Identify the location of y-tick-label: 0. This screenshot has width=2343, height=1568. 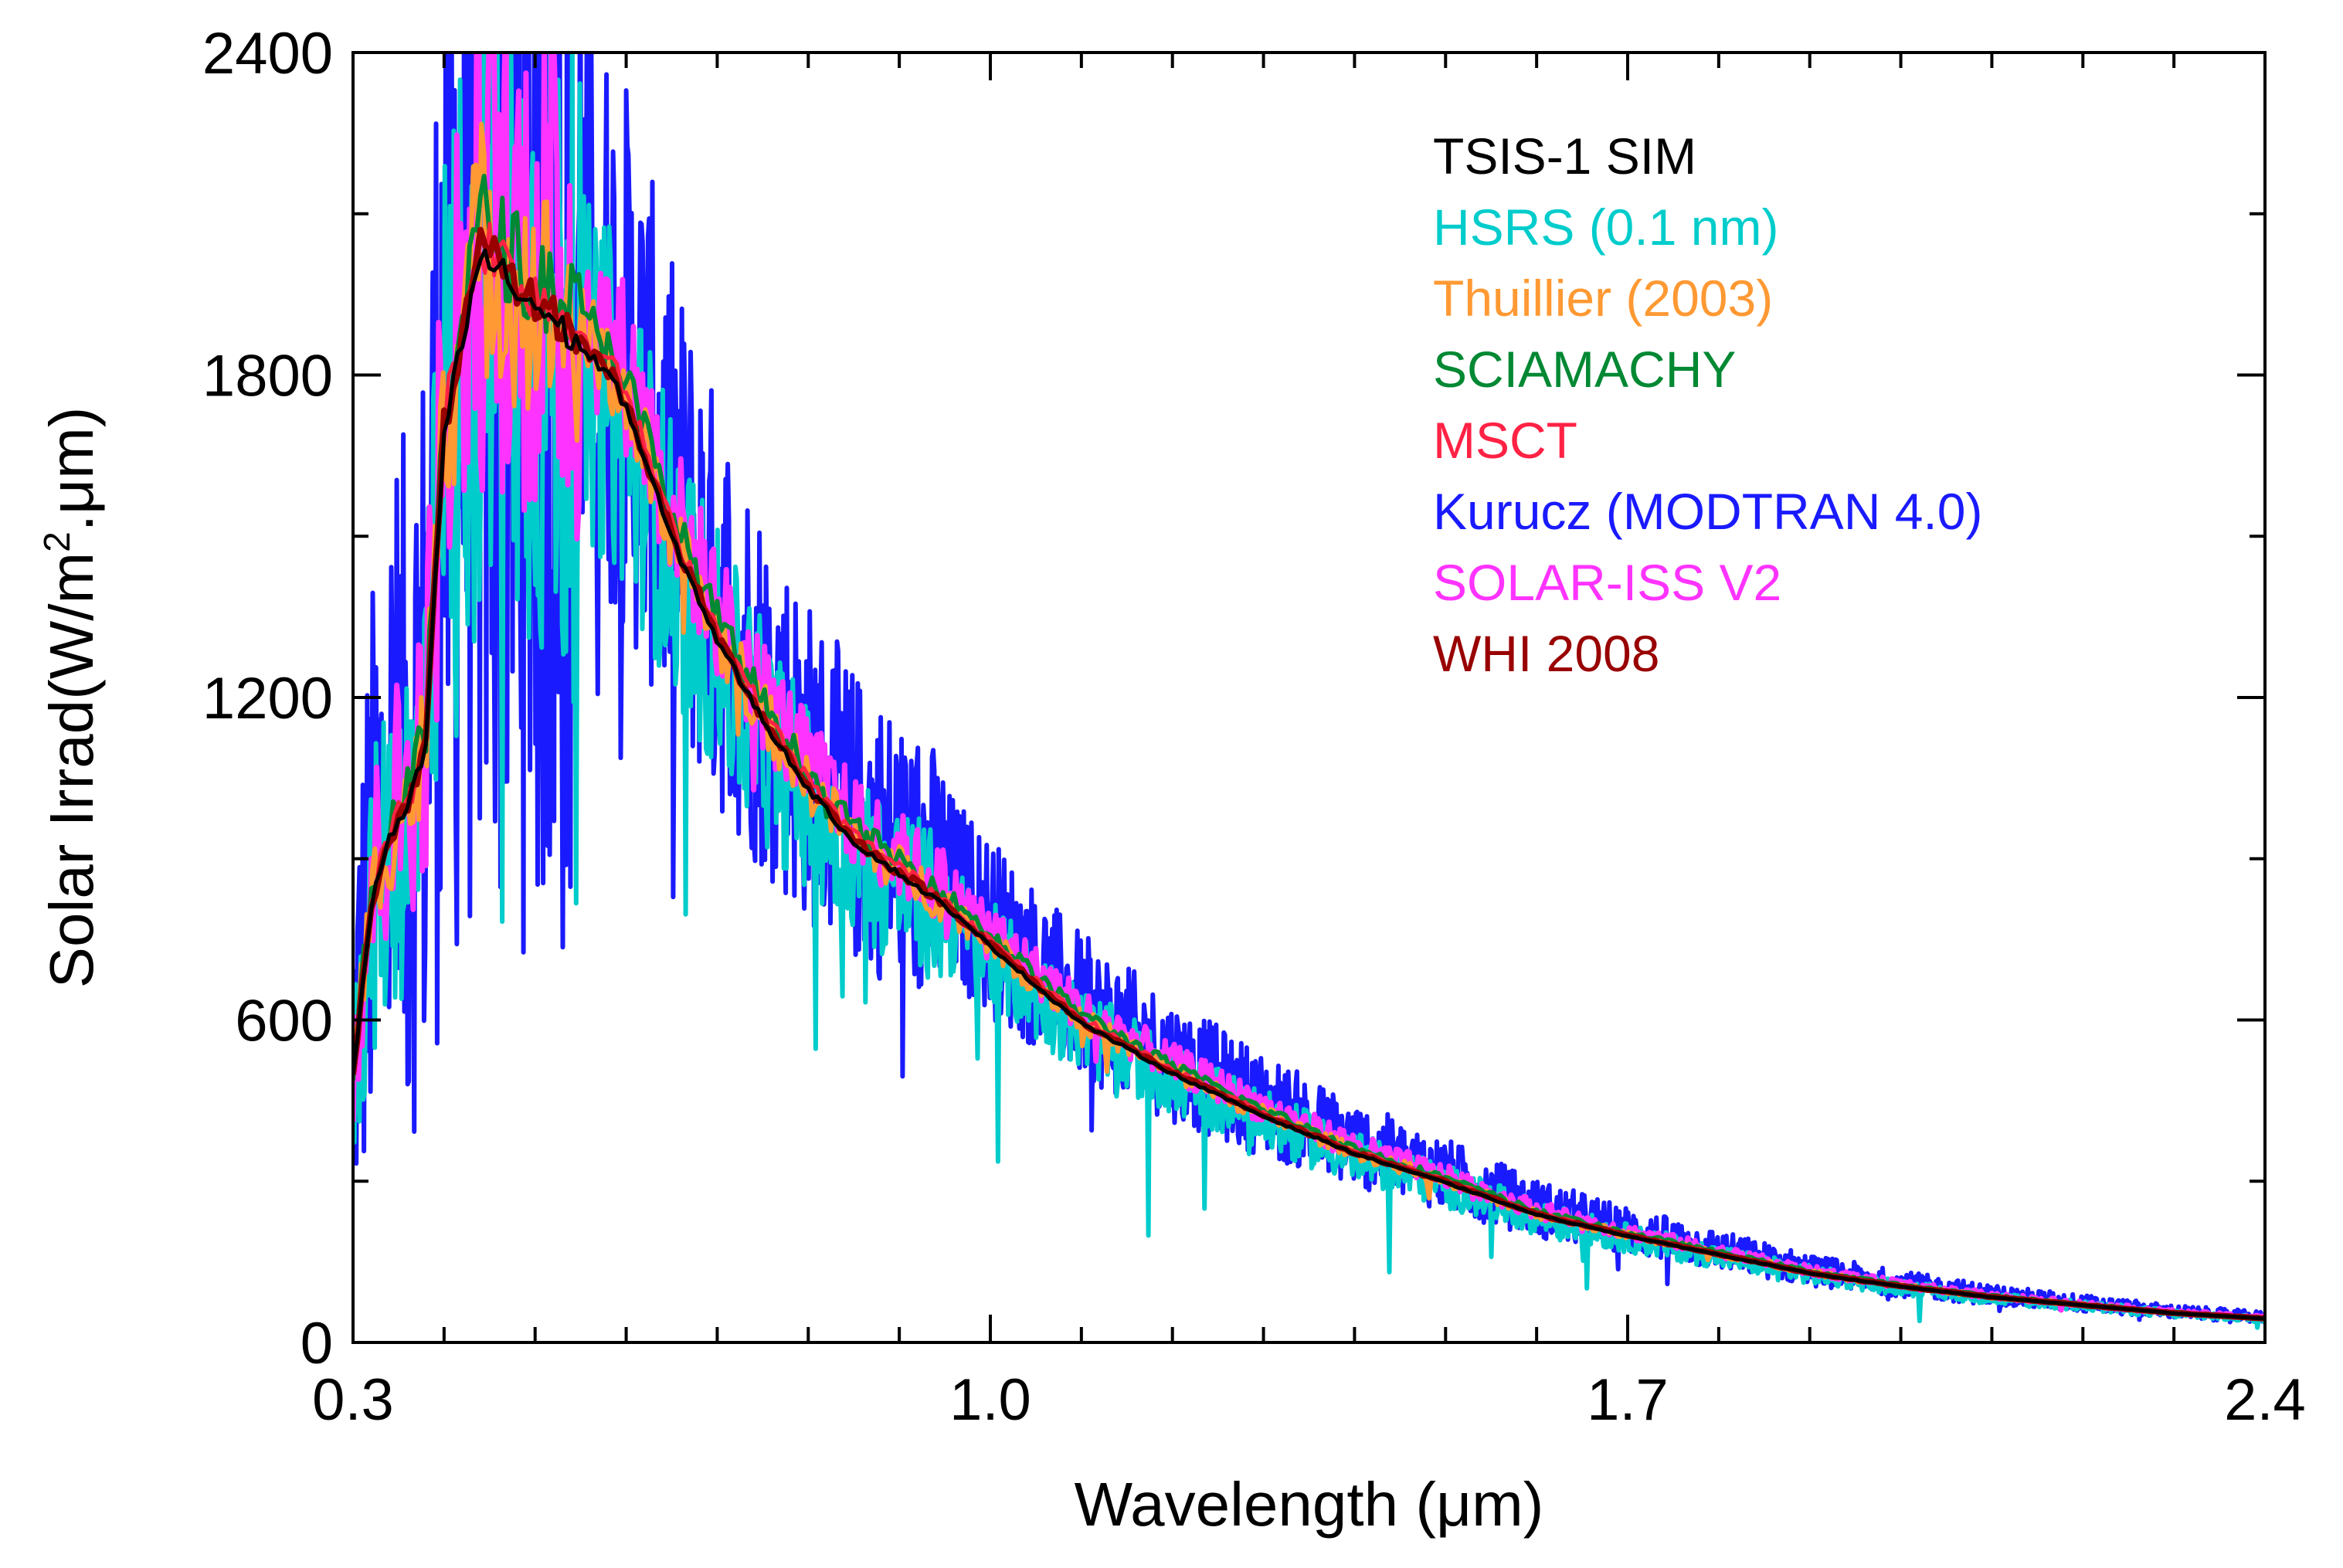
(317, 1343).